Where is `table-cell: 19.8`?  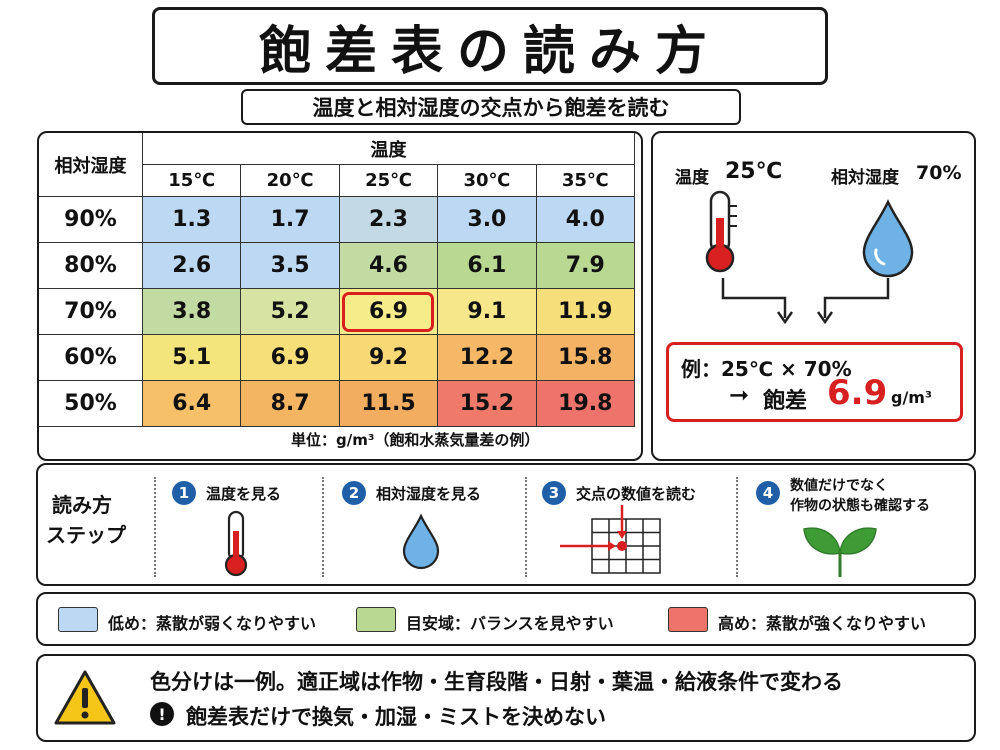
table-cell: 19.8 is located at coordinates (585, 404).